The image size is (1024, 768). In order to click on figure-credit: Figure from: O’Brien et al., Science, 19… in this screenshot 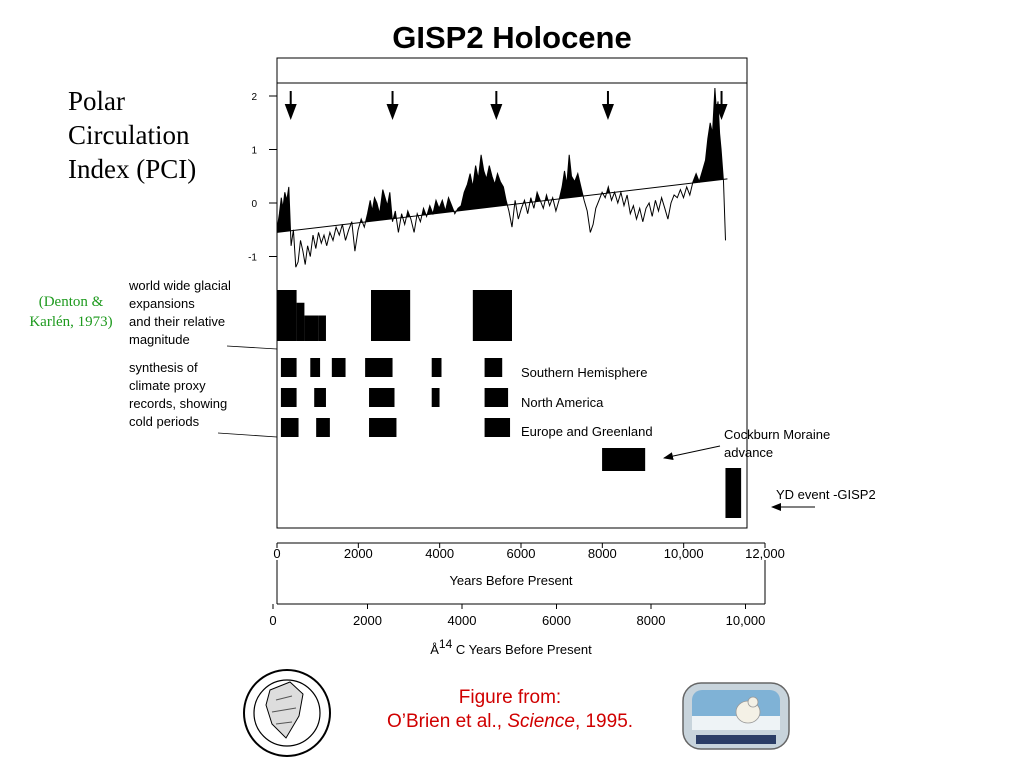, I will do `click(510, 710)`.